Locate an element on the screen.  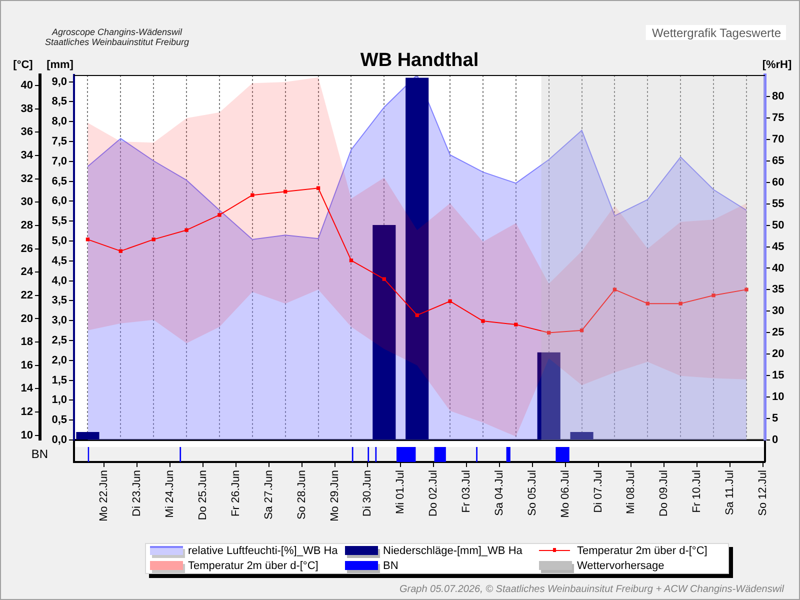
legend-label: Niederschläge-[mm]_WB Ha is located at coordinates (452, 551).